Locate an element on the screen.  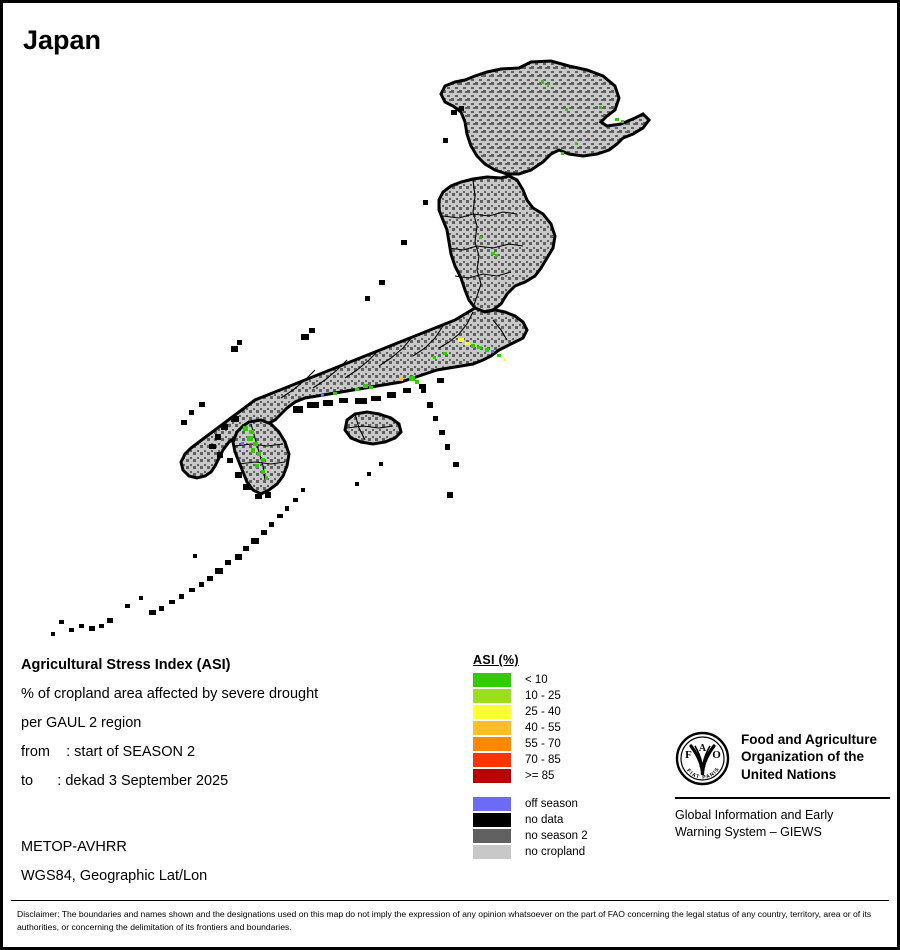
legend-item-asi-4: 55 - 70 is located at coordinates (563, 744).